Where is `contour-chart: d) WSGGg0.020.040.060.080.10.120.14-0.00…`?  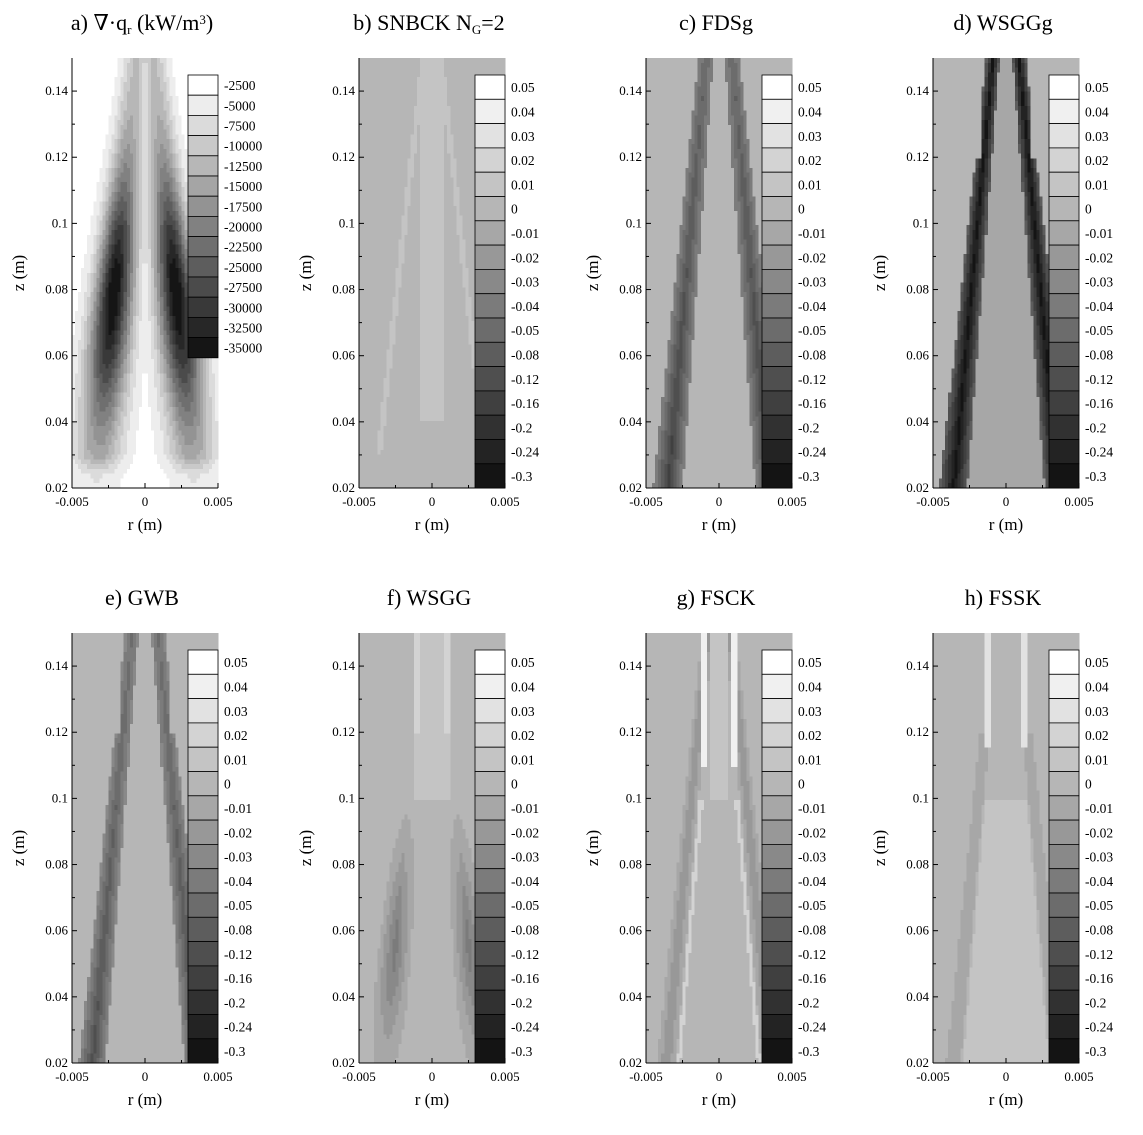
contour-chart: d) WSGGg0.020.040.060.080.10.120.14-0.00… is located at coordinates (1002, 280).